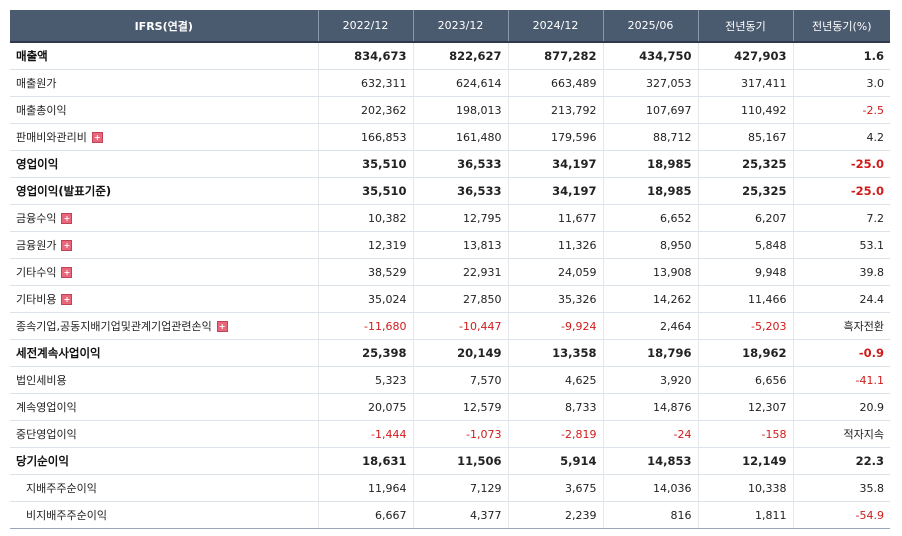 This screenshot has height=536, width=902. Describe the element at coordinates (556, 110) in the screenshot. I see `row-value-cell: 213,792` at that location.